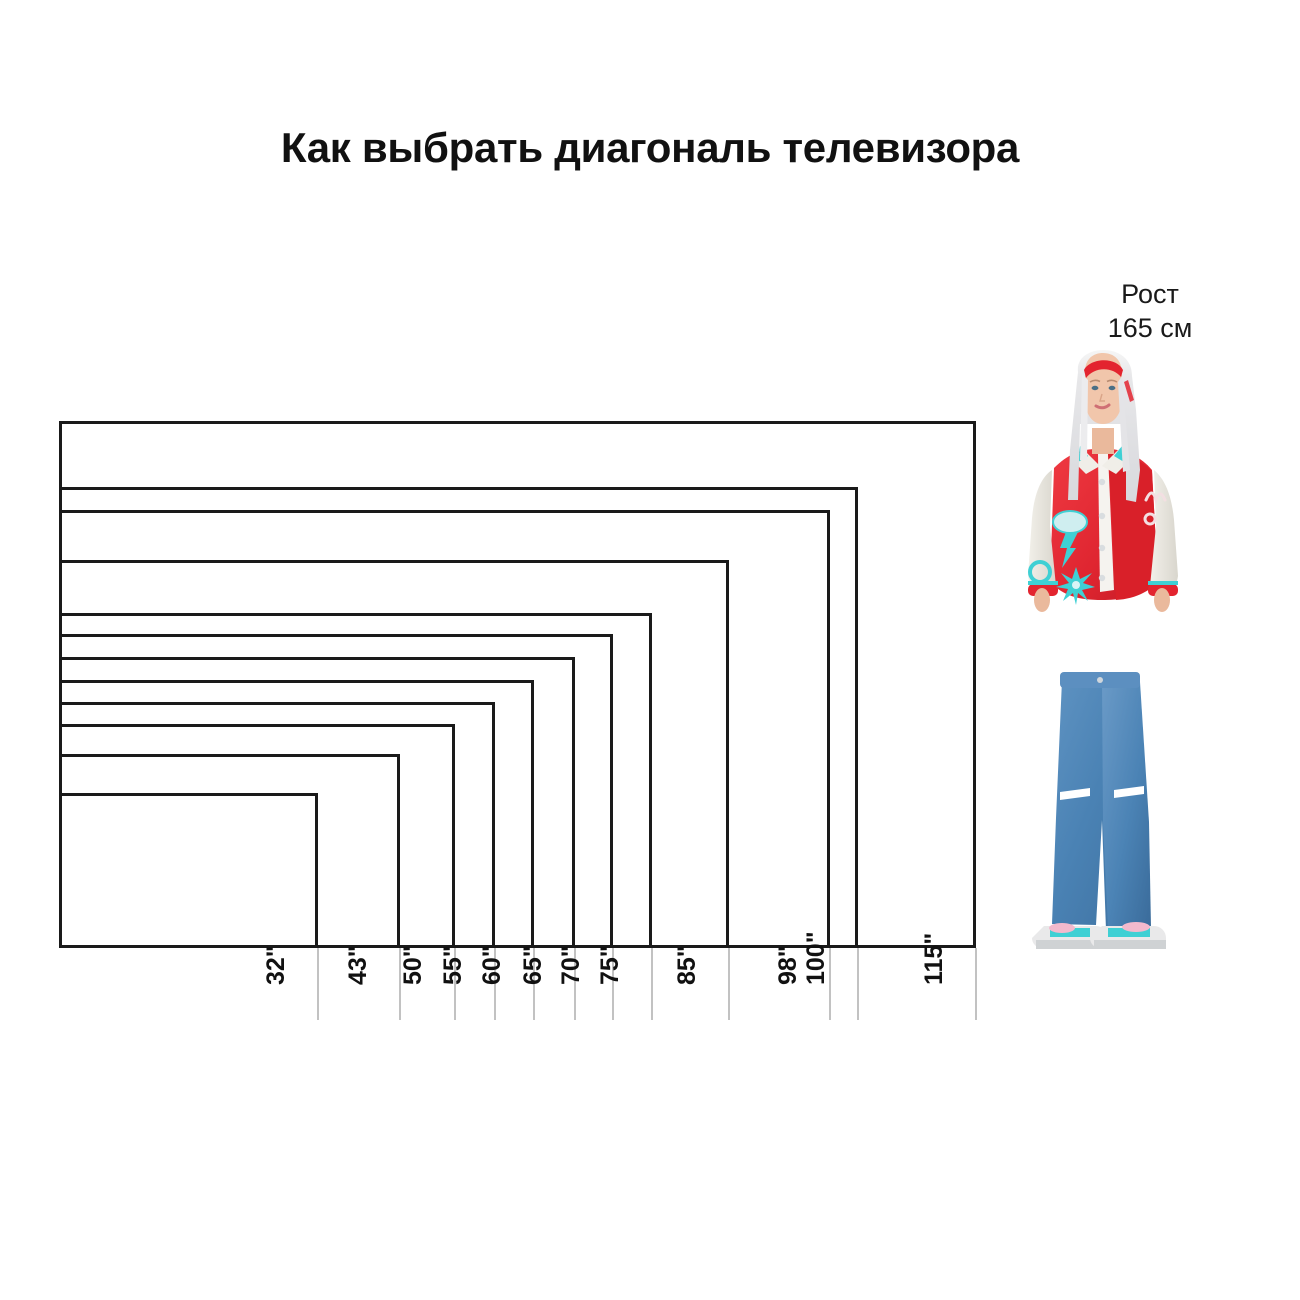 This screenshot has height=1300, width=1300. What do you see at coordinates (788, 965) in the screenshot?
I see `size-label-98: 98"` at bounding box center [788, 965].